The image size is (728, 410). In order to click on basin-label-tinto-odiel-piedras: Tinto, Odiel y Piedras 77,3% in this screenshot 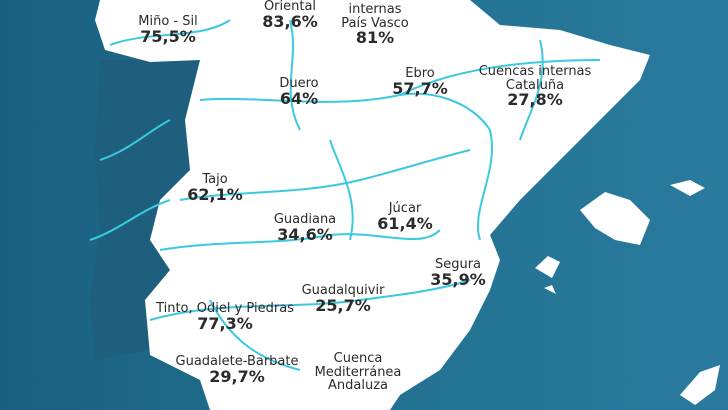, I will do `click(225, 317)`.